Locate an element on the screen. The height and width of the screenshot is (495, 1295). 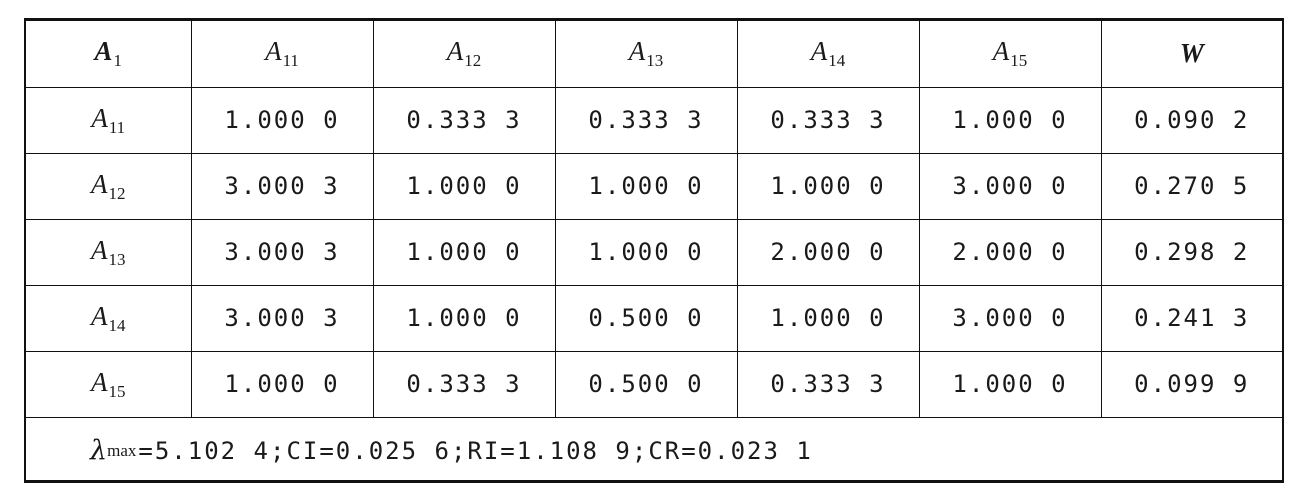
weight-cell: 0.270 5 is located at coordinates (1191, 186).